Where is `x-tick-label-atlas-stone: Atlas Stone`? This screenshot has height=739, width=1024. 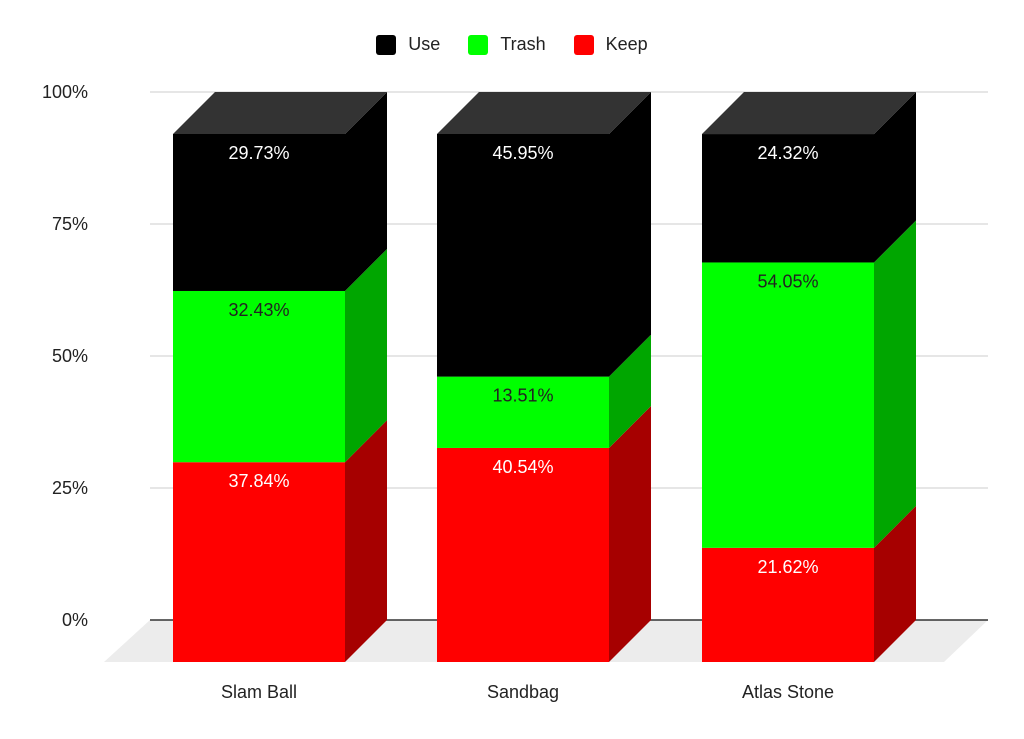 x-tick-label-atlas-stone: Atlas Stone is located at coordinates (788, 692).